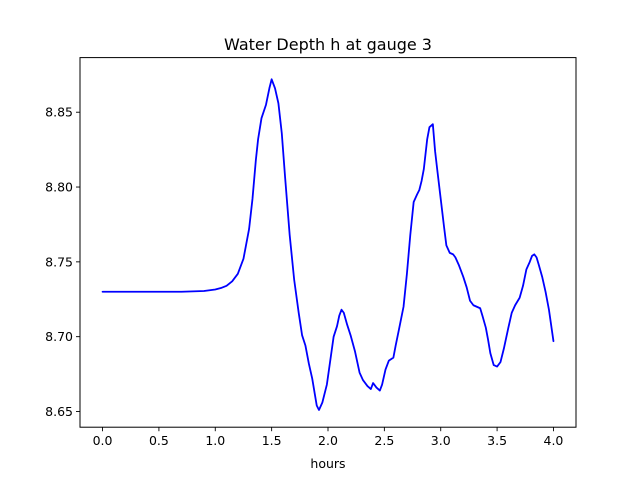 The image size is (640, 480). What do you see at coordinates (59, 411) in the screenshot?
I see `y-tick-label: 8.65` at bounding box center [59, 411].